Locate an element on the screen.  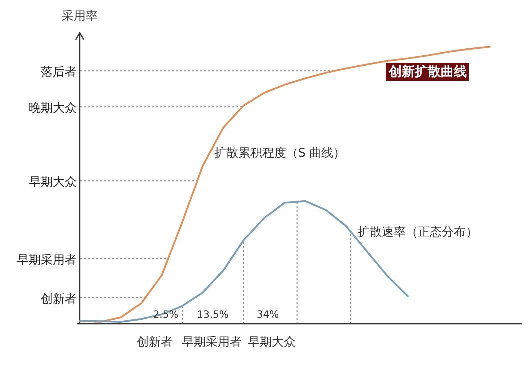
title: 创新扩散曲线 is located at coordinates (427, 72).